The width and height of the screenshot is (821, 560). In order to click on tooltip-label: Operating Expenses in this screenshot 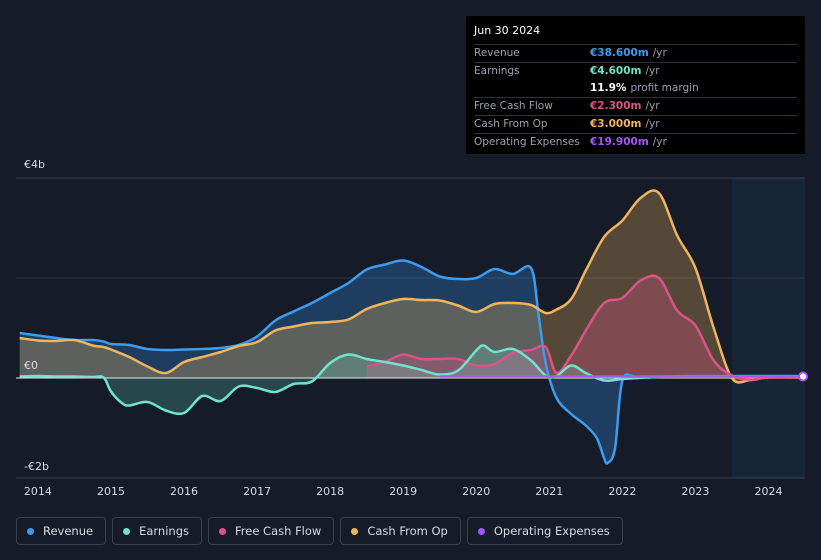, I will do `click(527, 142)`.